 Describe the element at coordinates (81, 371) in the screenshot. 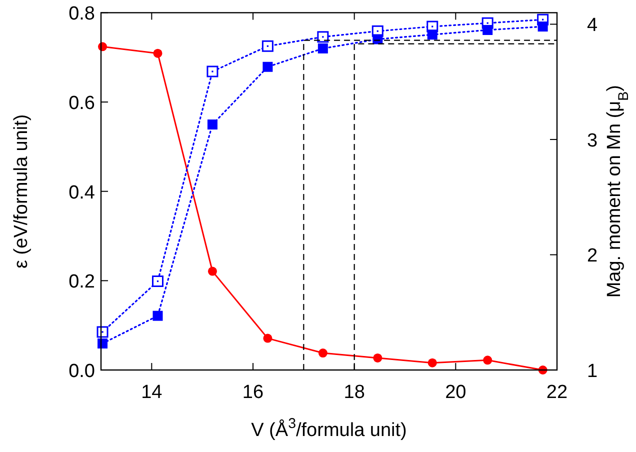

I see `y-tick-label: 0.0` at that location.